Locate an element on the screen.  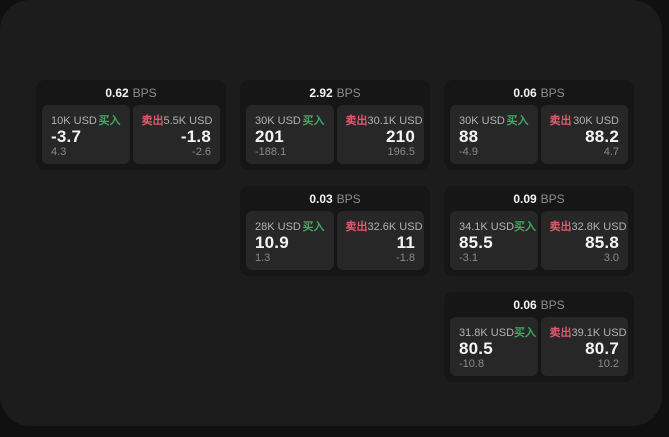
delta-value: -188.1 is located at coordinates (271, 152).